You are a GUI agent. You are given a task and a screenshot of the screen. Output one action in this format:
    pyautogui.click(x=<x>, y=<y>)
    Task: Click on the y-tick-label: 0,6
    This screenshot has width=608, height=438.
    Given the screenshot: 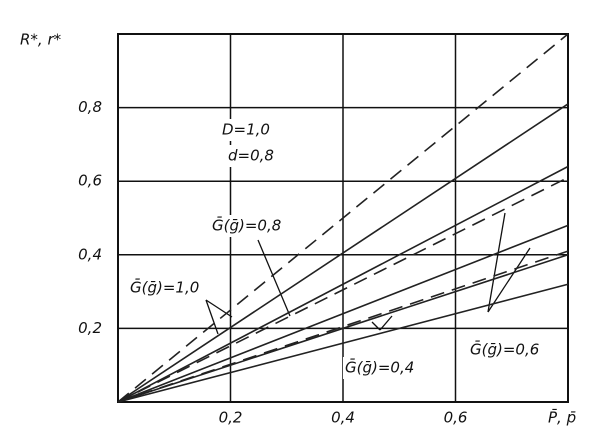 What is the action you would take?
    pyautogui.click(x=90, y=181)
    